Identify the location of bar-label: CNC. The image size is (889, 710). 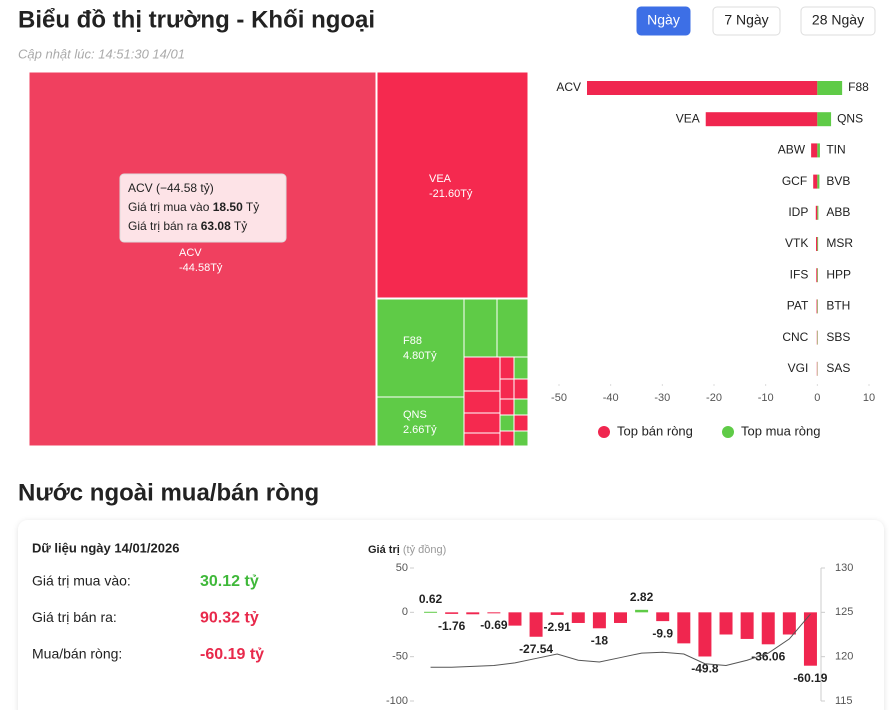
(795, 337).